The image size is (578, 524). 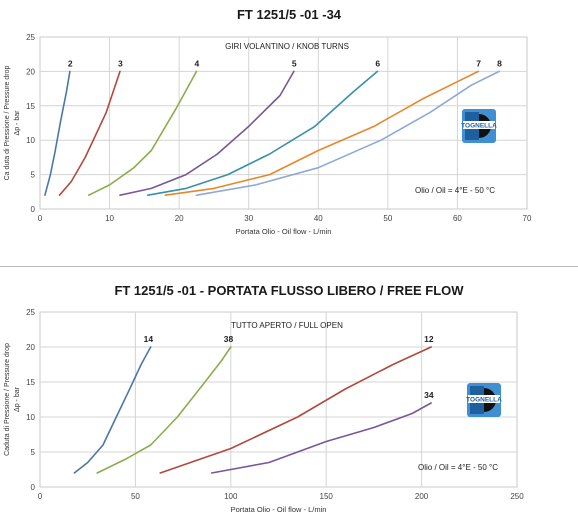 What do you see at coordinates (318, 218) in the screenshot?
I see `chart1-xtick-label: 40` at bounding box center [318, 218].